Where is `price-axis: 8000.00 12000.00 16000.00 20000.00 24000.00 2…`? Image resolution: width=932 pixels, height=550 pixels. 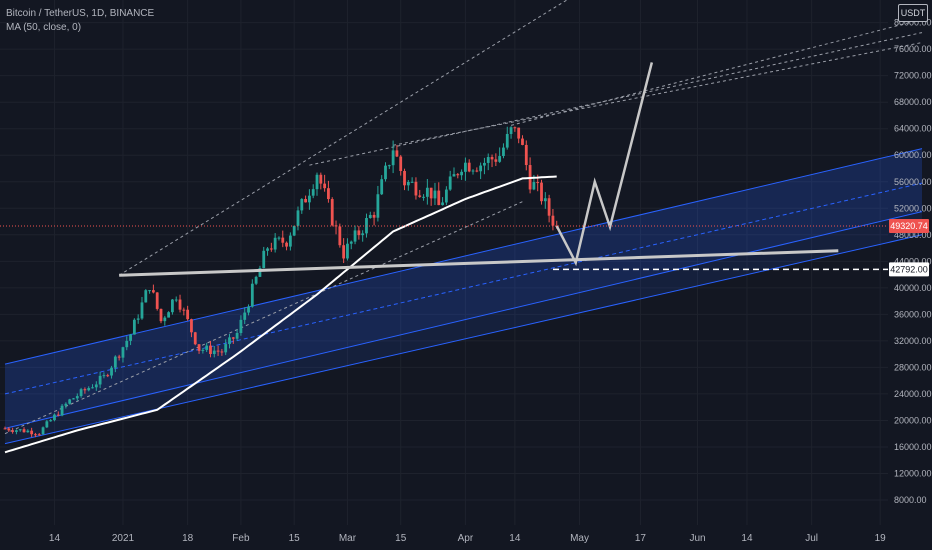 price-axis: 8000.00 12000.00 16000.00 20000.00 24000.00 2… is located at coordinates (910, 261).